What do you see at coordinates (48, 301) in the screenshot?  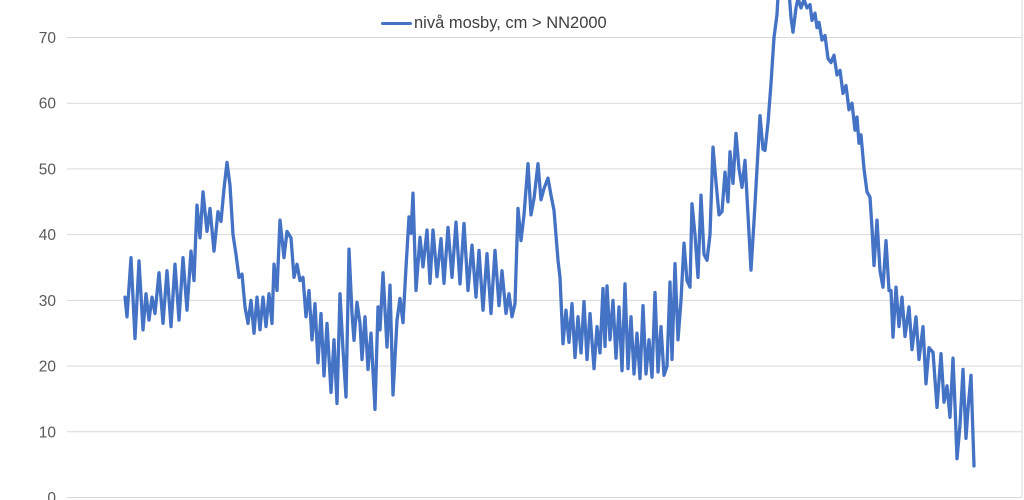 I see `y-axis-tick-label: 30` at bounding box center [48, 301].